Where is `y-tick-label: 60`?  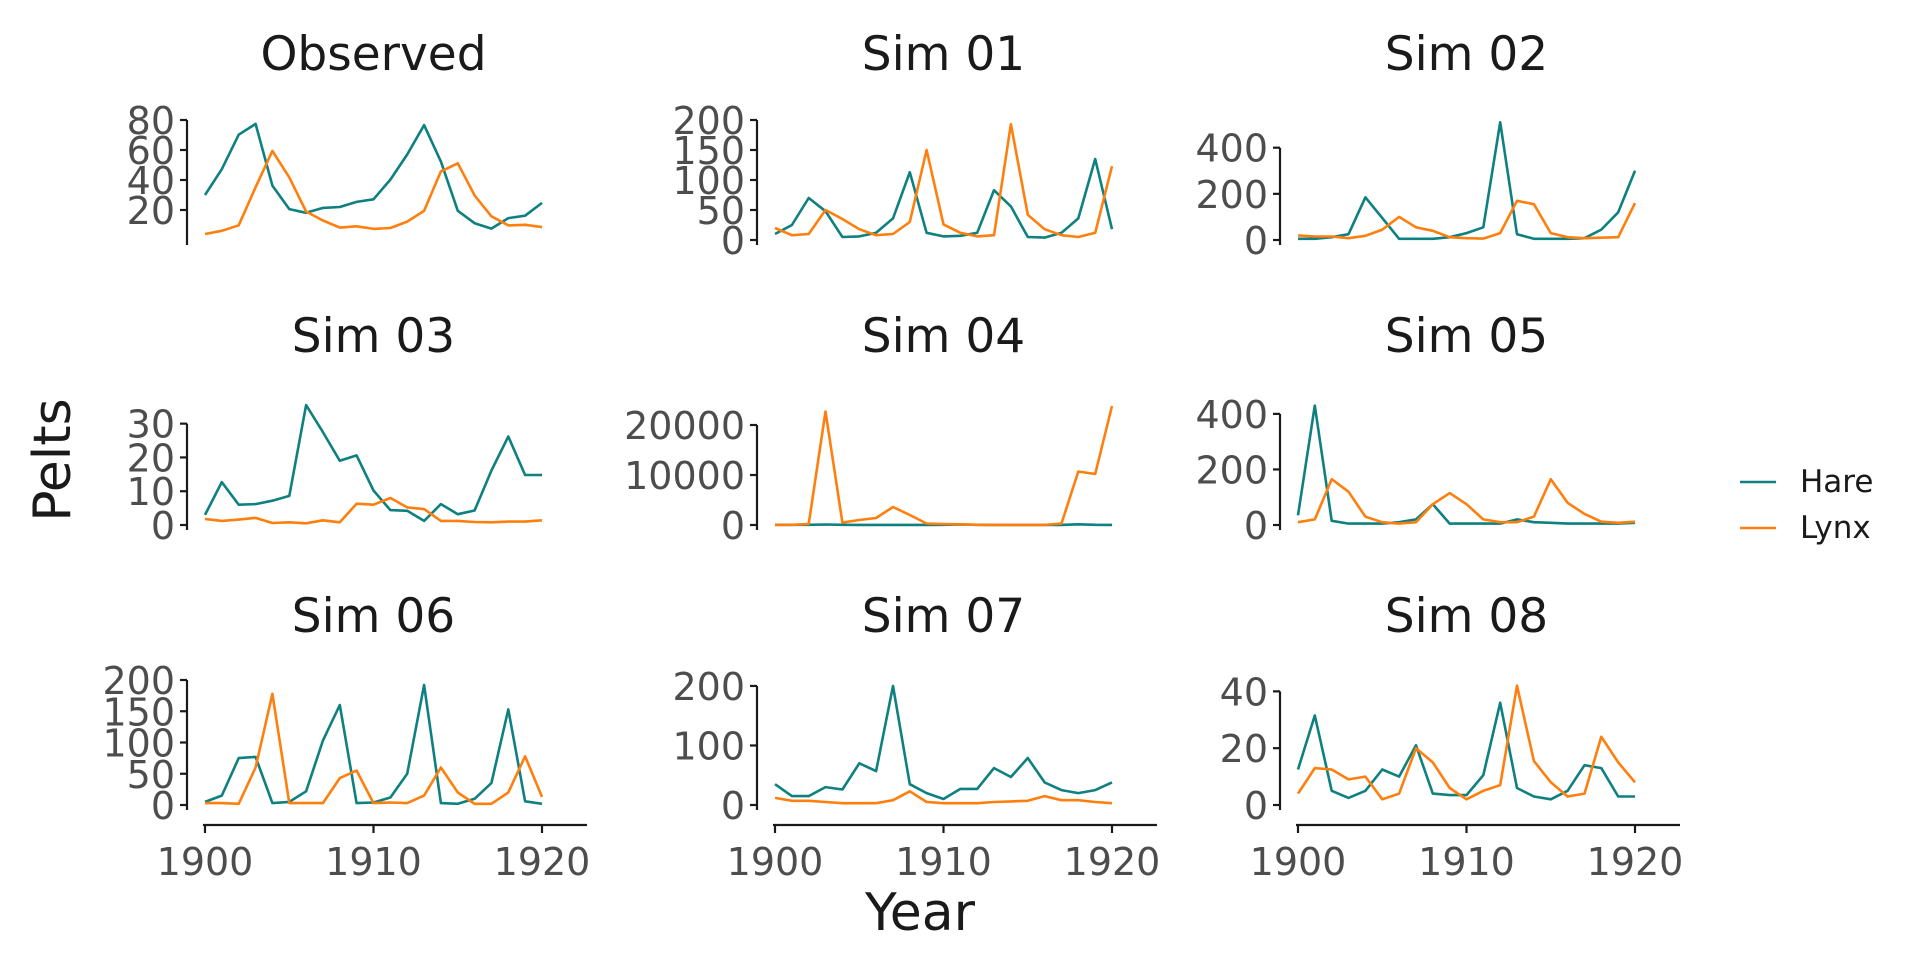 y-tick-label: 60 is located at coordinates (151, 151).